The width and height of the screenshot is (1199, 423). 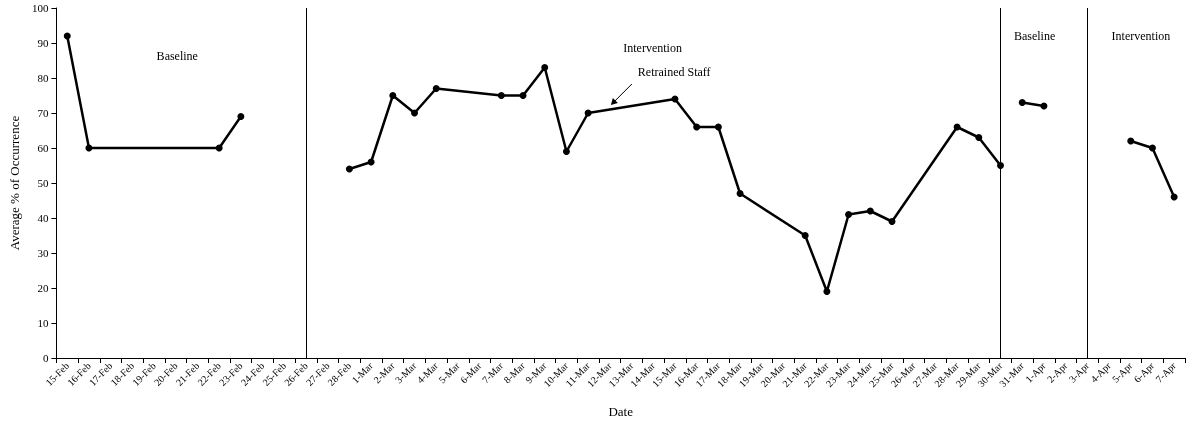 I want to click on x-axis-title: Date, so click(x=621, y=411).